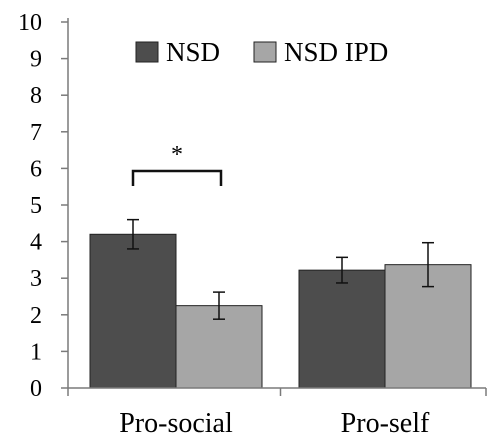 The height and width of the screenshot is (440, 489). I want to click on y-tick-label: 4, so click(36, 243).